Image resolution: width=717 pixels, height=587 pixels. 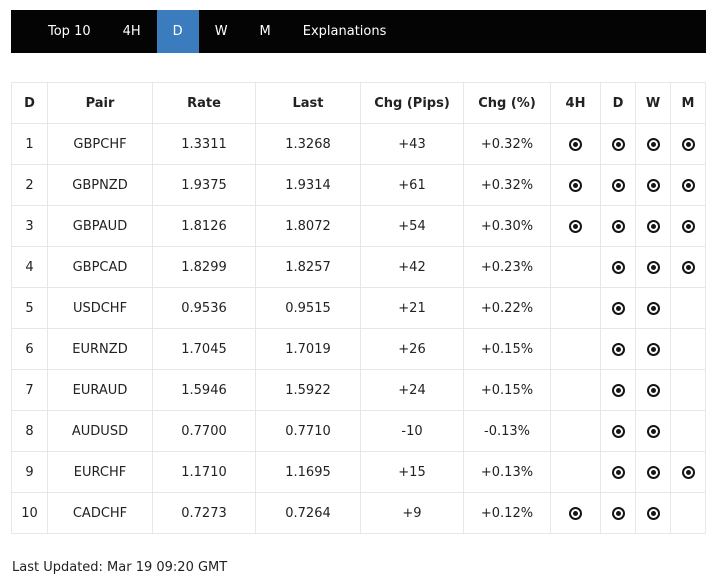 I want to click on cell-rate: 1.9375, so click(x=204, y=185).